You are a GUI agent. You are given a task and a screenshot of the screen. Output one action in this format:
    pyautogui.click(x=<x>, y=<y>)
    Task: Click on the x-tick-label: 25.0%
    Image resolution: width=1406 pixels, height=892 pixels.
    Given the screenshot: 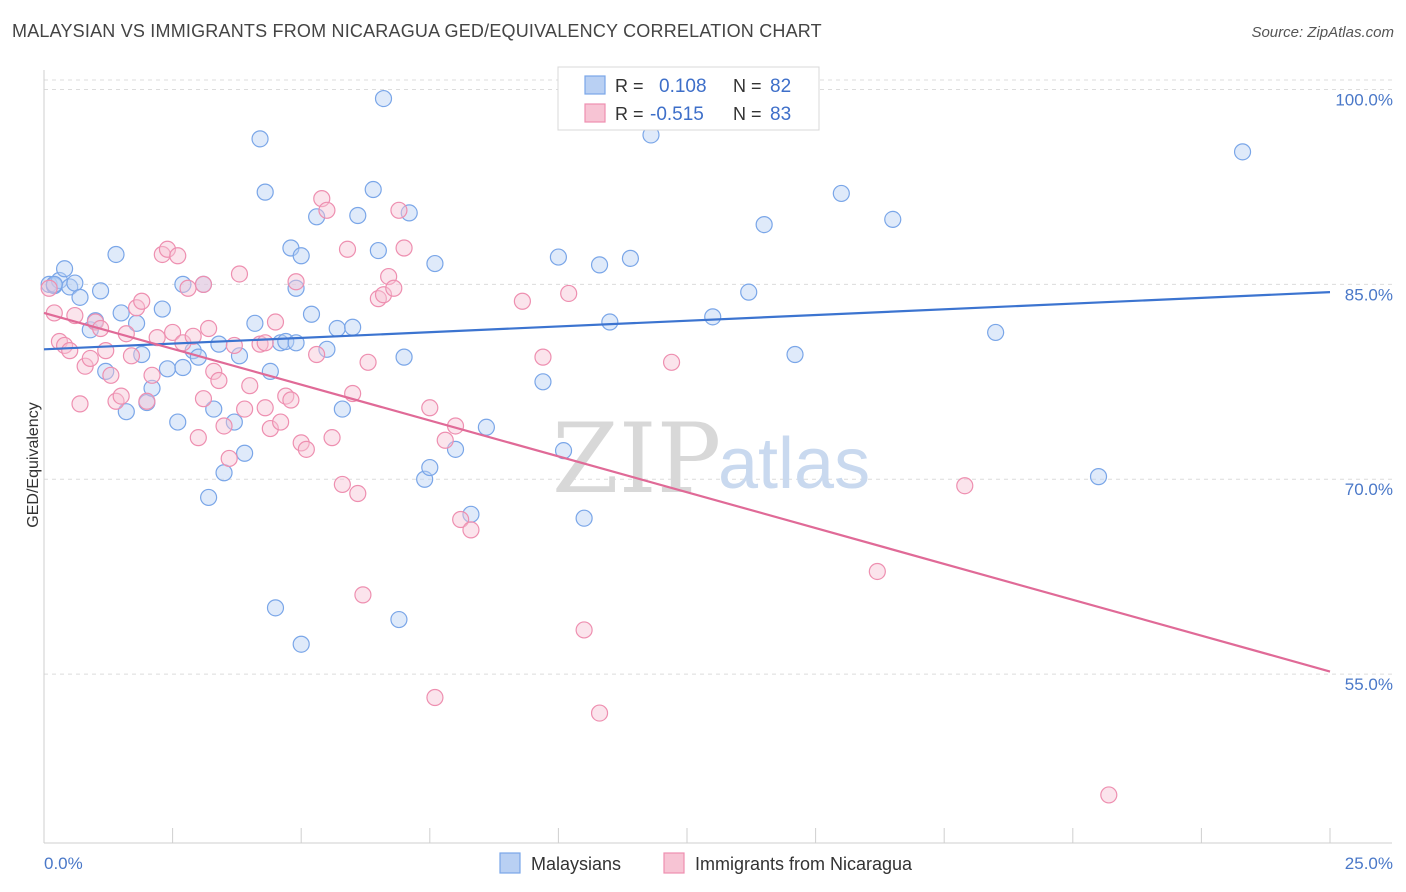 What is the action you would take?
    pyautogui.click(x=1369, y=863)
    